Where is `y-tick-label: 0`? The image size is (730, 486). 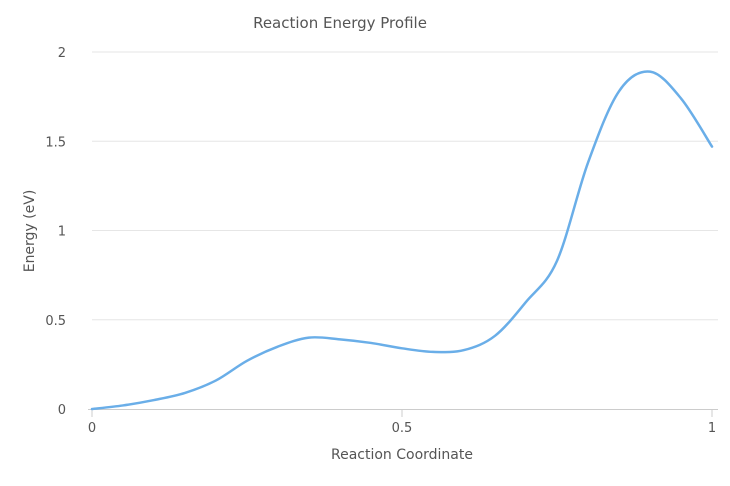
y-tick-label: 0 is located at coordinates (62, 410).